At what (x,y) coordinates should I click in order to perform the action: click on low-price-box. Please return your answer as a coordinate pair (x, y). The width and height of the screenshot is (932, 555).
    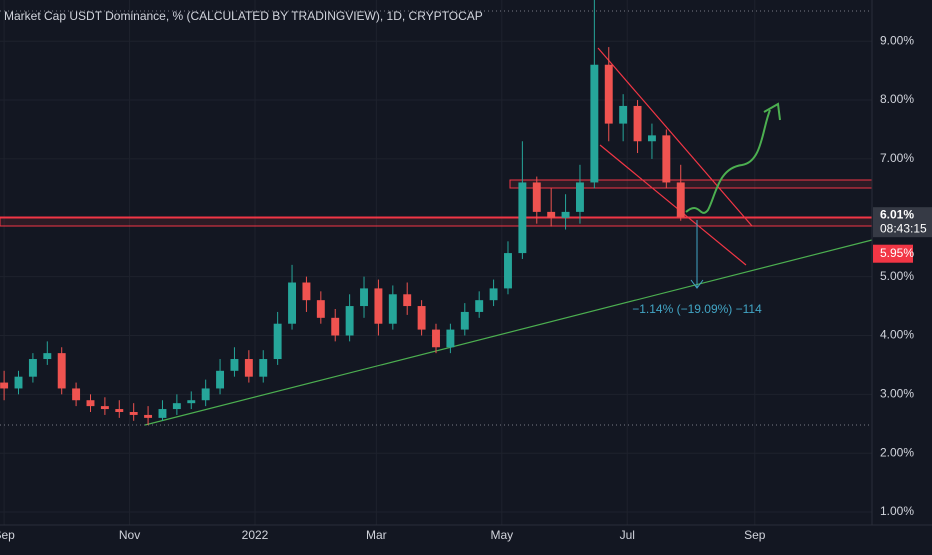
    Looking at the image, I should click on (893, 253).